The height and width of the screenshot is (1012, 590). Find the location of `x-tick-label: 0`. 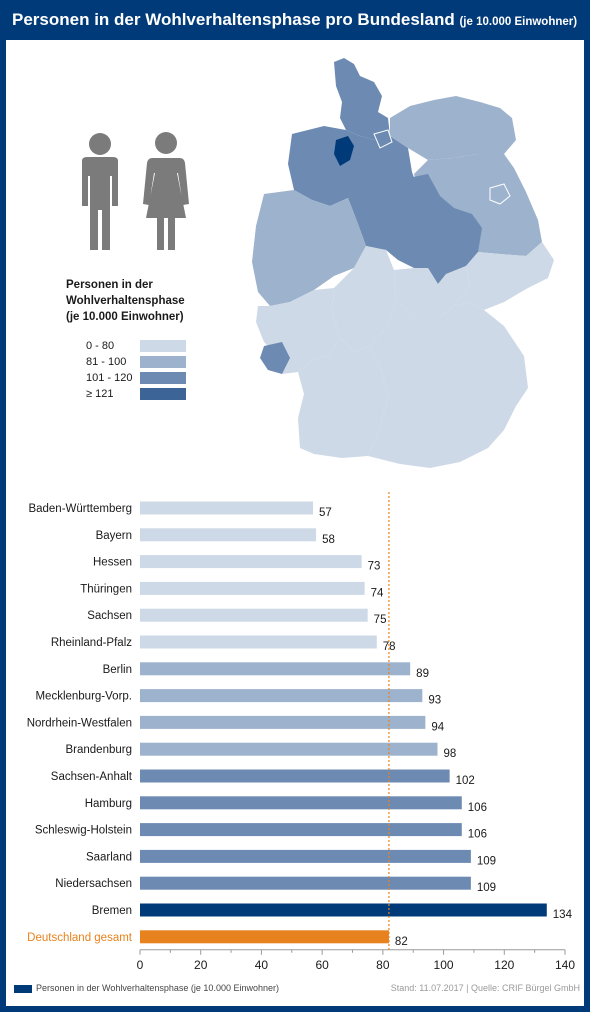

x-tick-label: 0 is located at coordinates (140, 965).